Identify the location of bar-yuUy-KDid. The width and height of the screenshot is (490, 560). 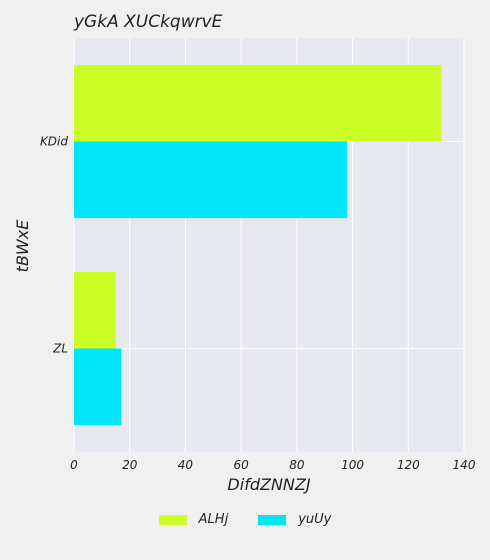
(210, 180).